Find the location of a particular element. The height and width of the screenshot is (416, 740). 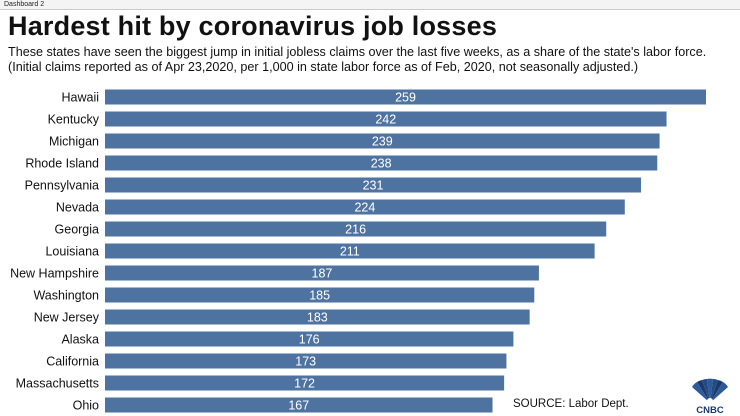

category-label: Alaska is located at coordinates (80, 340).